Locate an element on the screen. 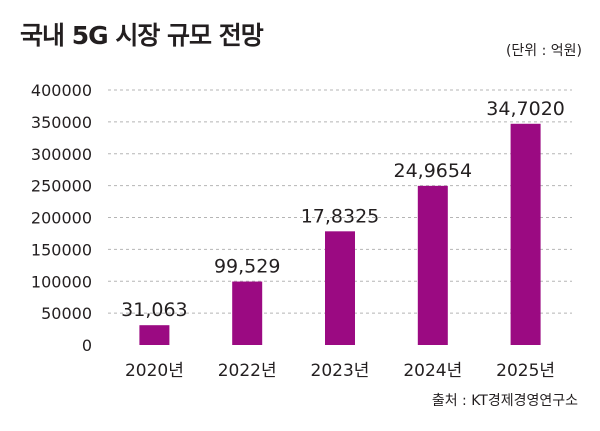  category-label: 2025년 is located at coordinates (525, 371).